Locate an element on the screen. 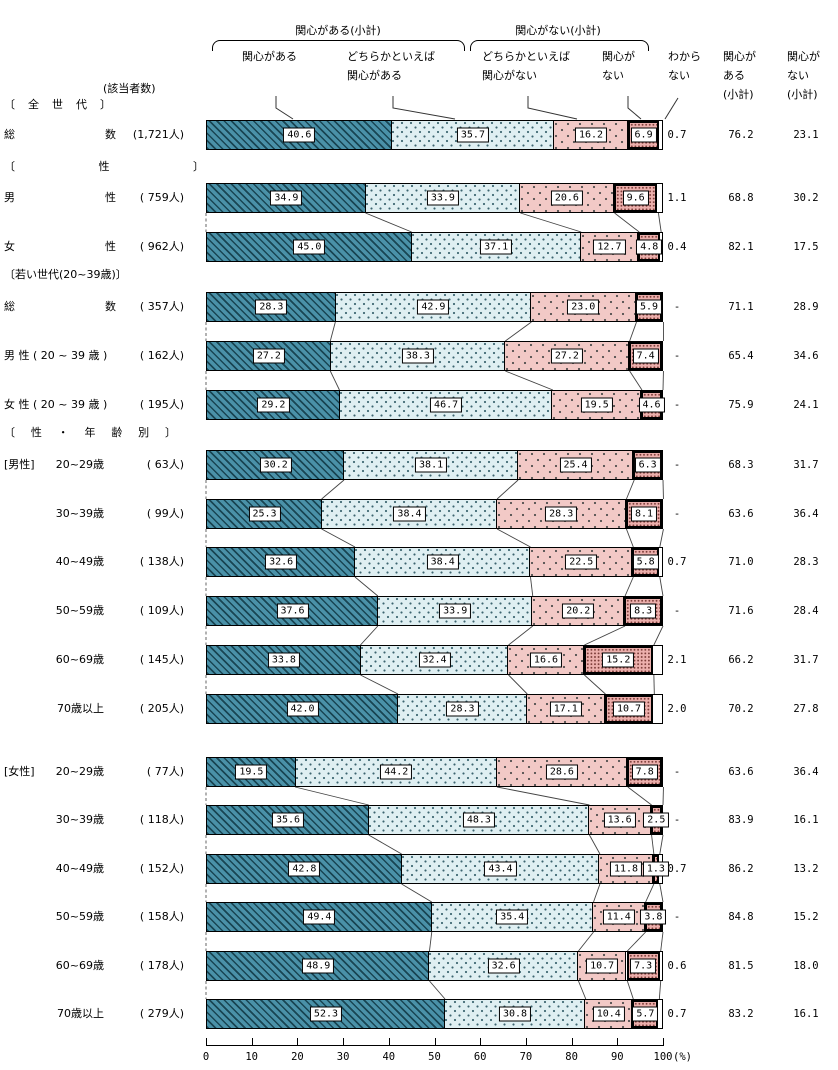  bar-row: 42.8 43.4 11.8 1.3 is located at coordinates (437, 869).